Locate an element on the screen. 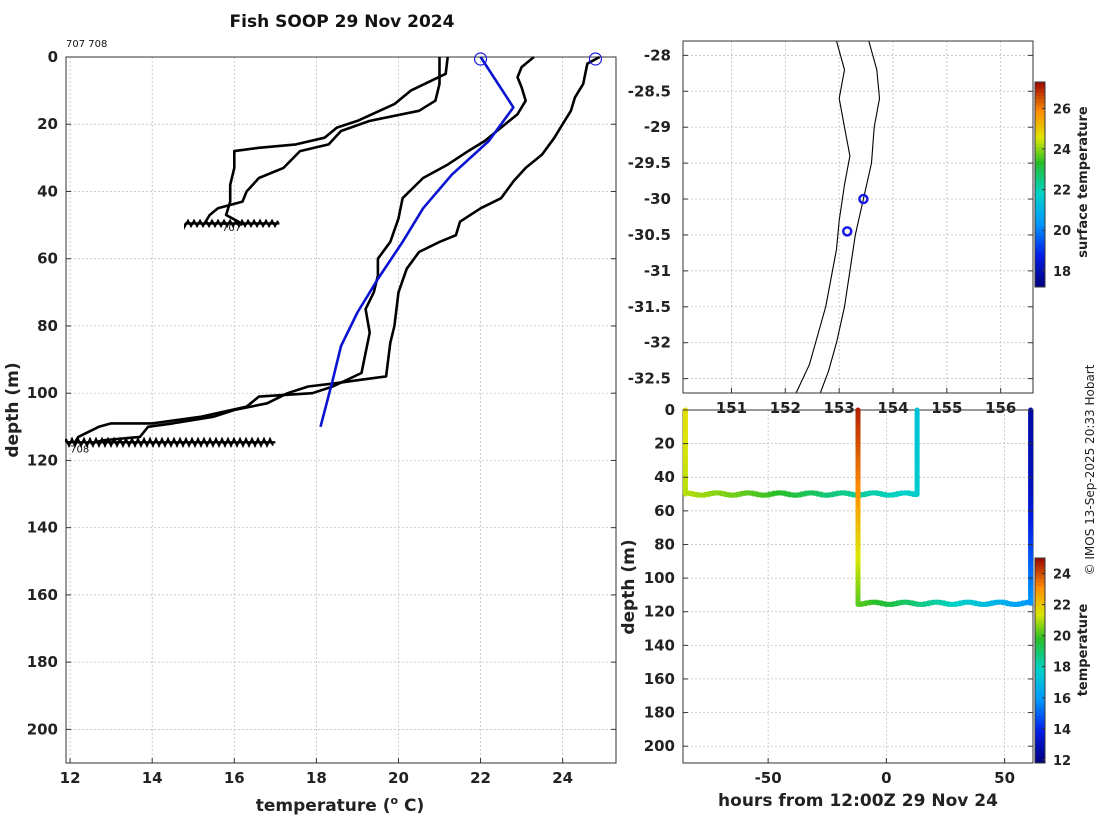 The height and width of the screenshot is (820, 1100). profile-start-marker is located at coordinates (595, 59).